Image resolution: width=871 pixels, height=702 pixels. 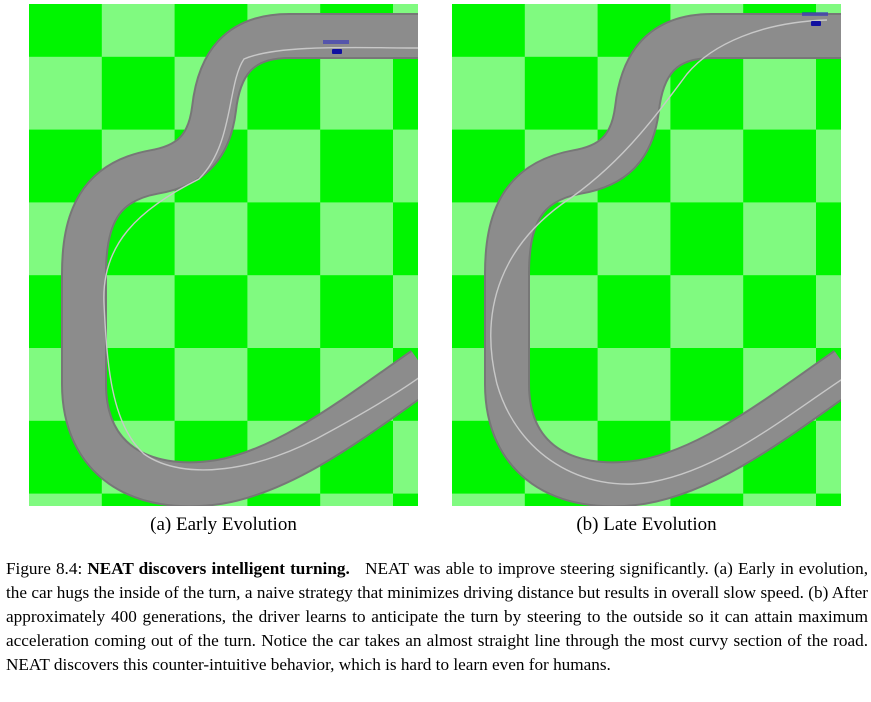 I want to click on figure-title: NEAT discovers intelligent turning., so click(x=218, y=568).